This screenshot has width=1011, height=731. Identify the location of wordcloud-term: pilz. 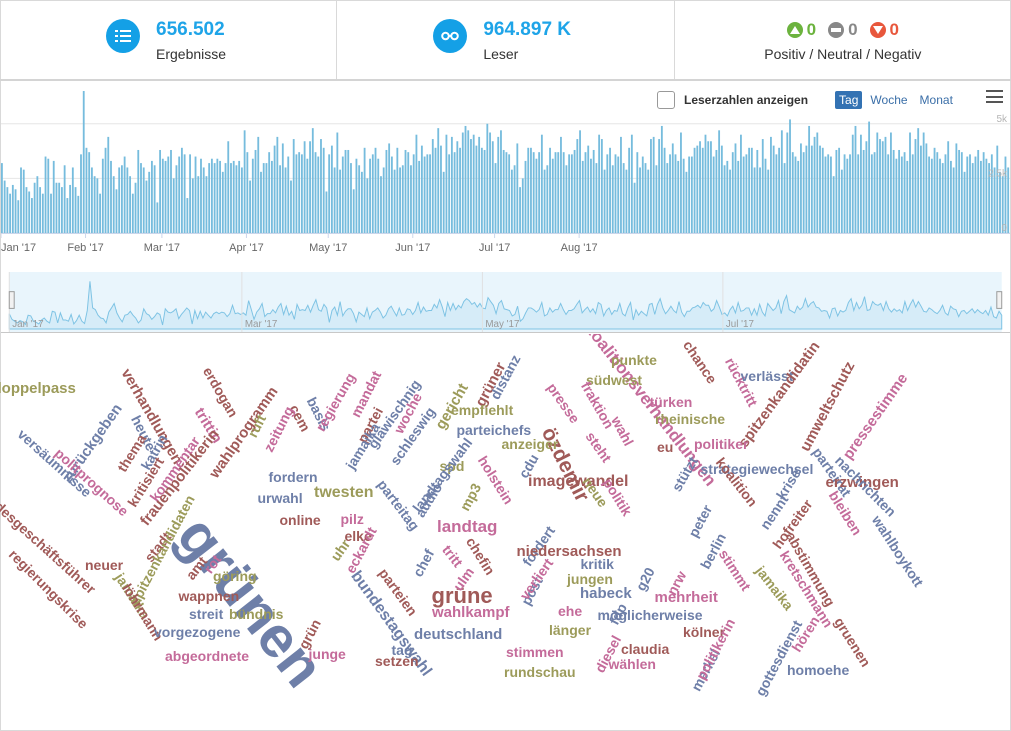
(352, 519).